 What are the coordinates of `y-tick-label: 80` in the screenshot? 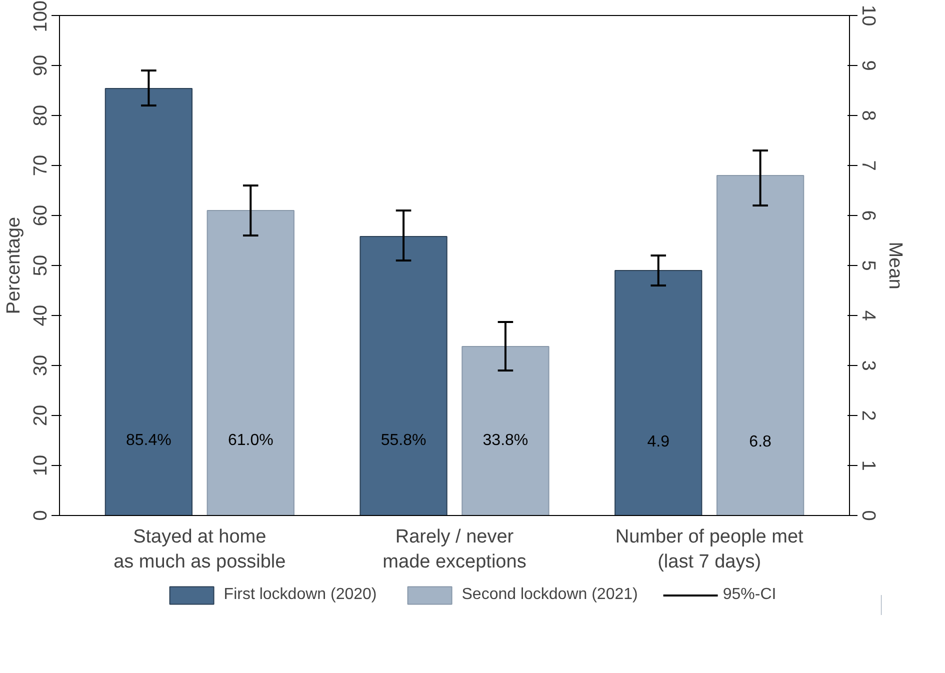 It's located at (41, 115).